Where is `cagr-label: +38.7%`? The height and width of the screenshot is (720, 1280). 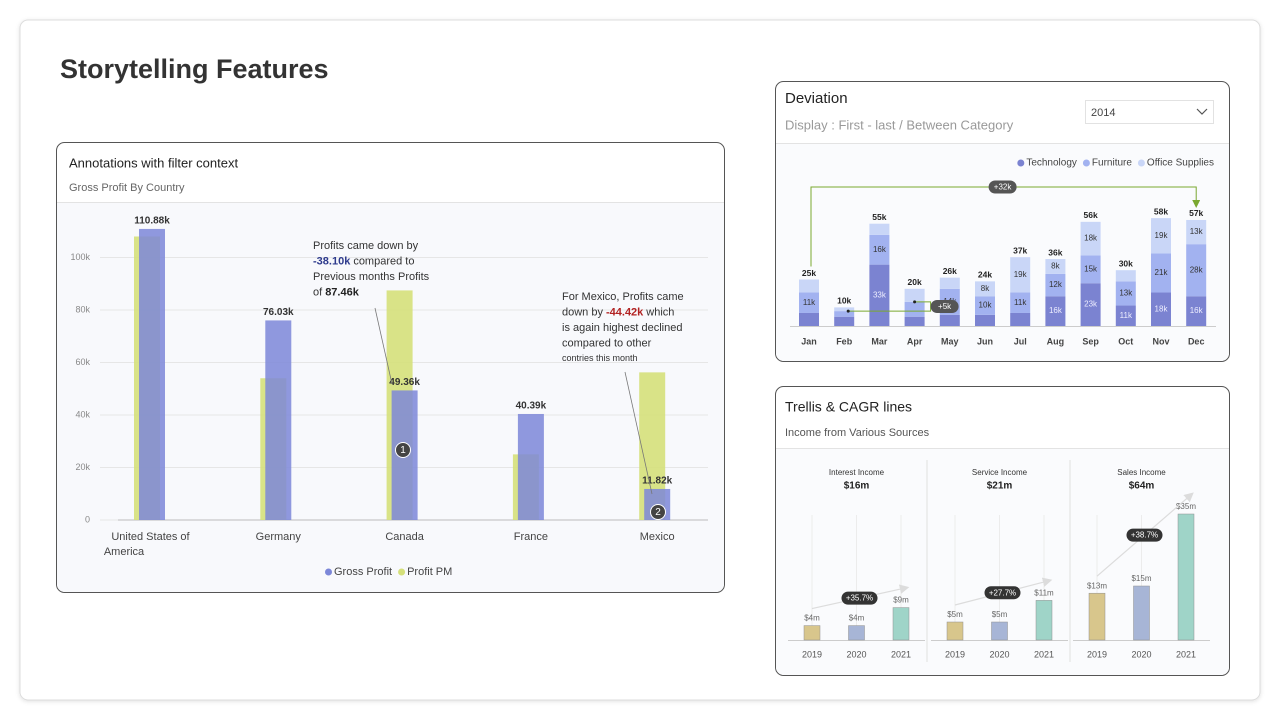 cagr-label: +38.7% is located at coordinates (1144, 535).